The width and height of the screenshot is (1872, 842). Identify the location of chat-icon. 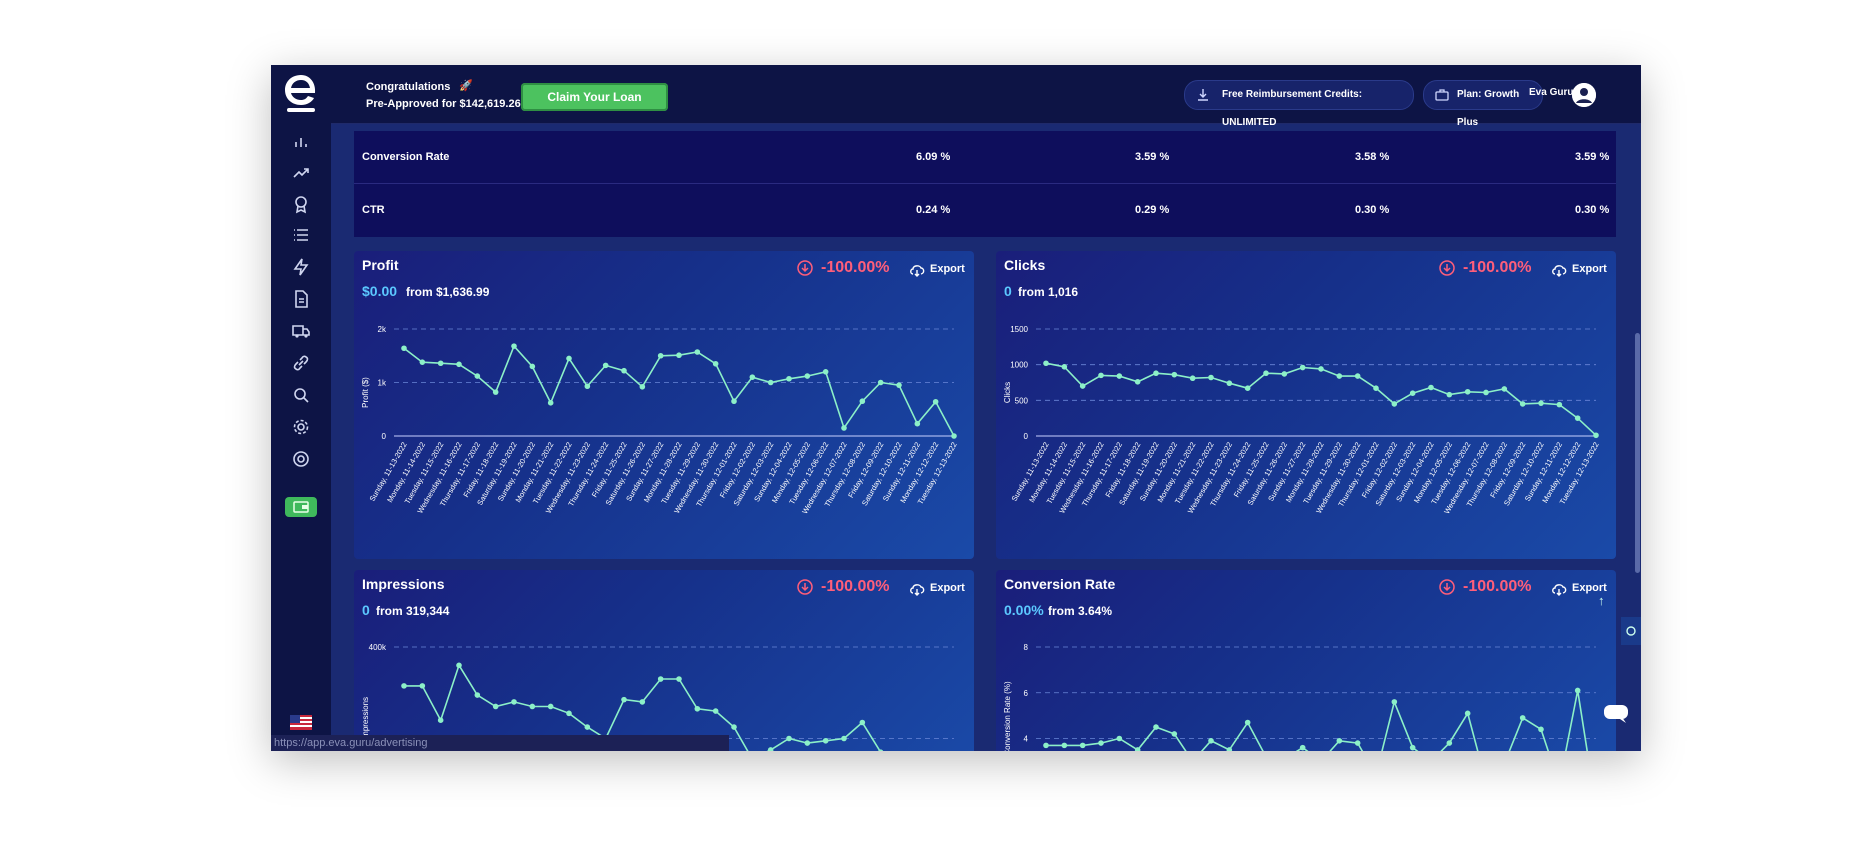
(1616, 713).